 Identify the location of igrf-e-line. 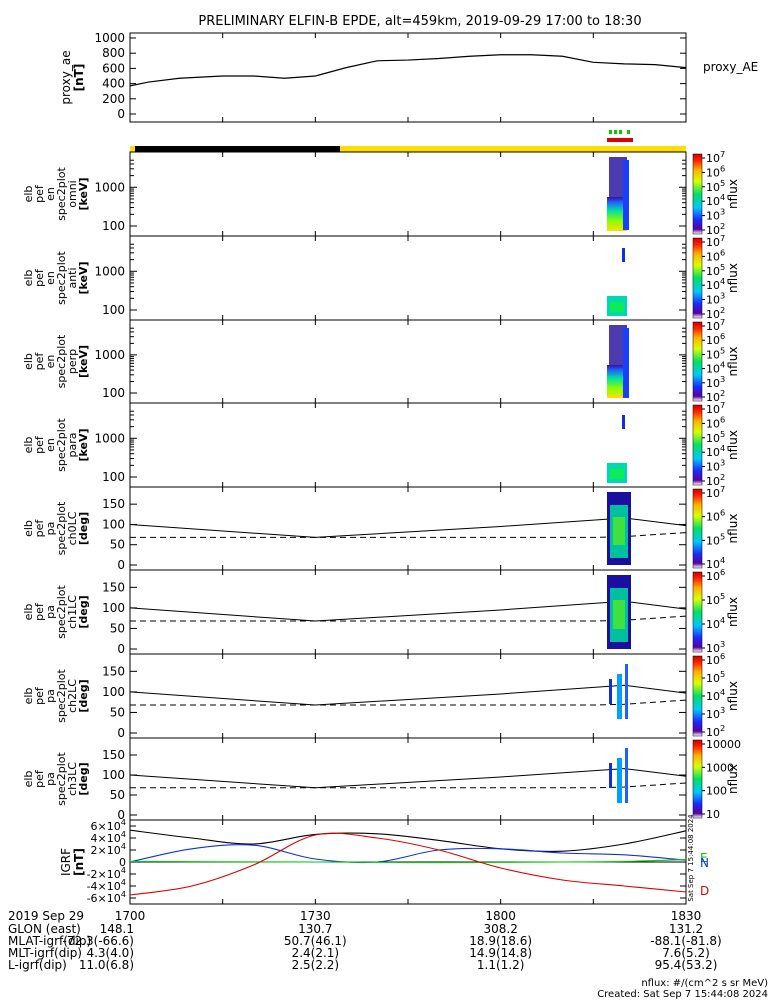
(408, 861).